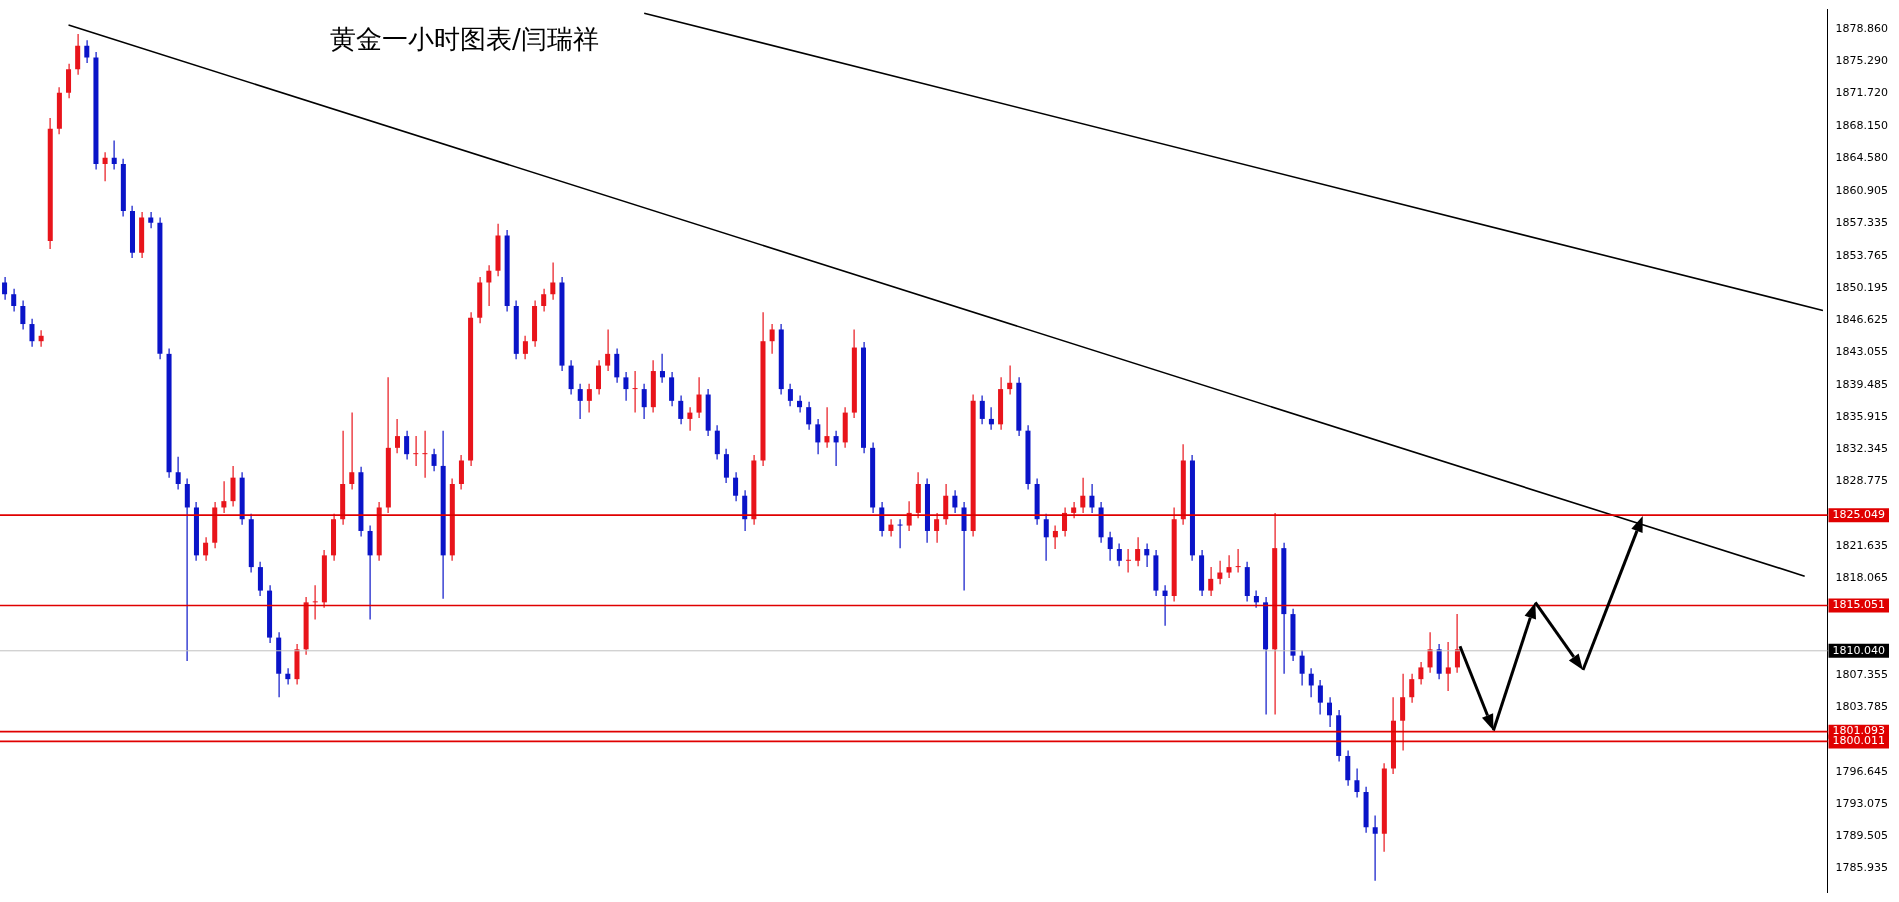 The width and height of the screenshot is (1899, 902). I want to click on y-tick-label: 1839.485, so click(1862, 384).